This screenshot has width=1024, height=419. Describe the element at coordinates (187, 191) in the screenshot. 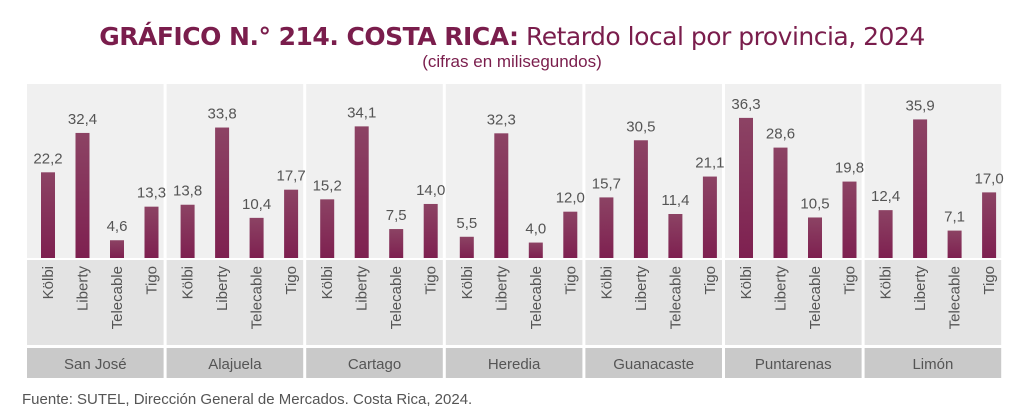

I see `data-label: 13,8` at that location.